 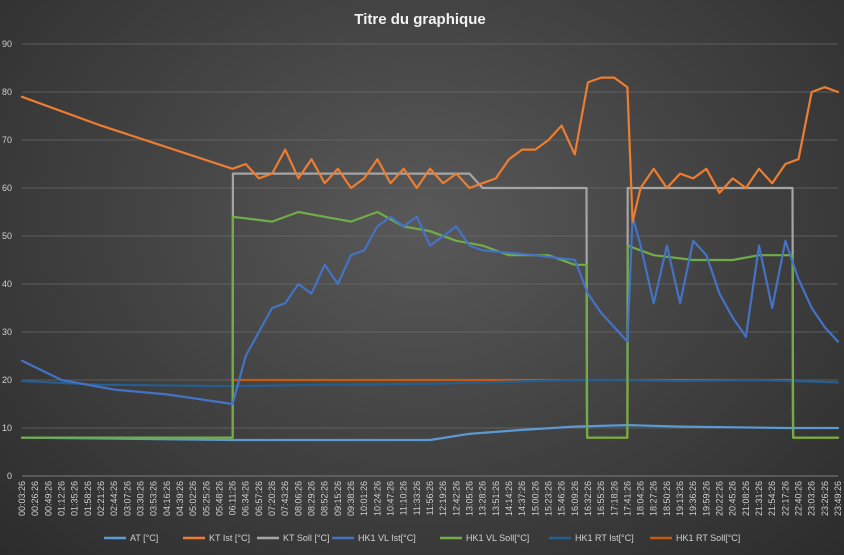 What do you see at coordinates (233, 498) in the screenshot?
I see `x-tick-label: 06:11:26` at bounding box center [233, 498].